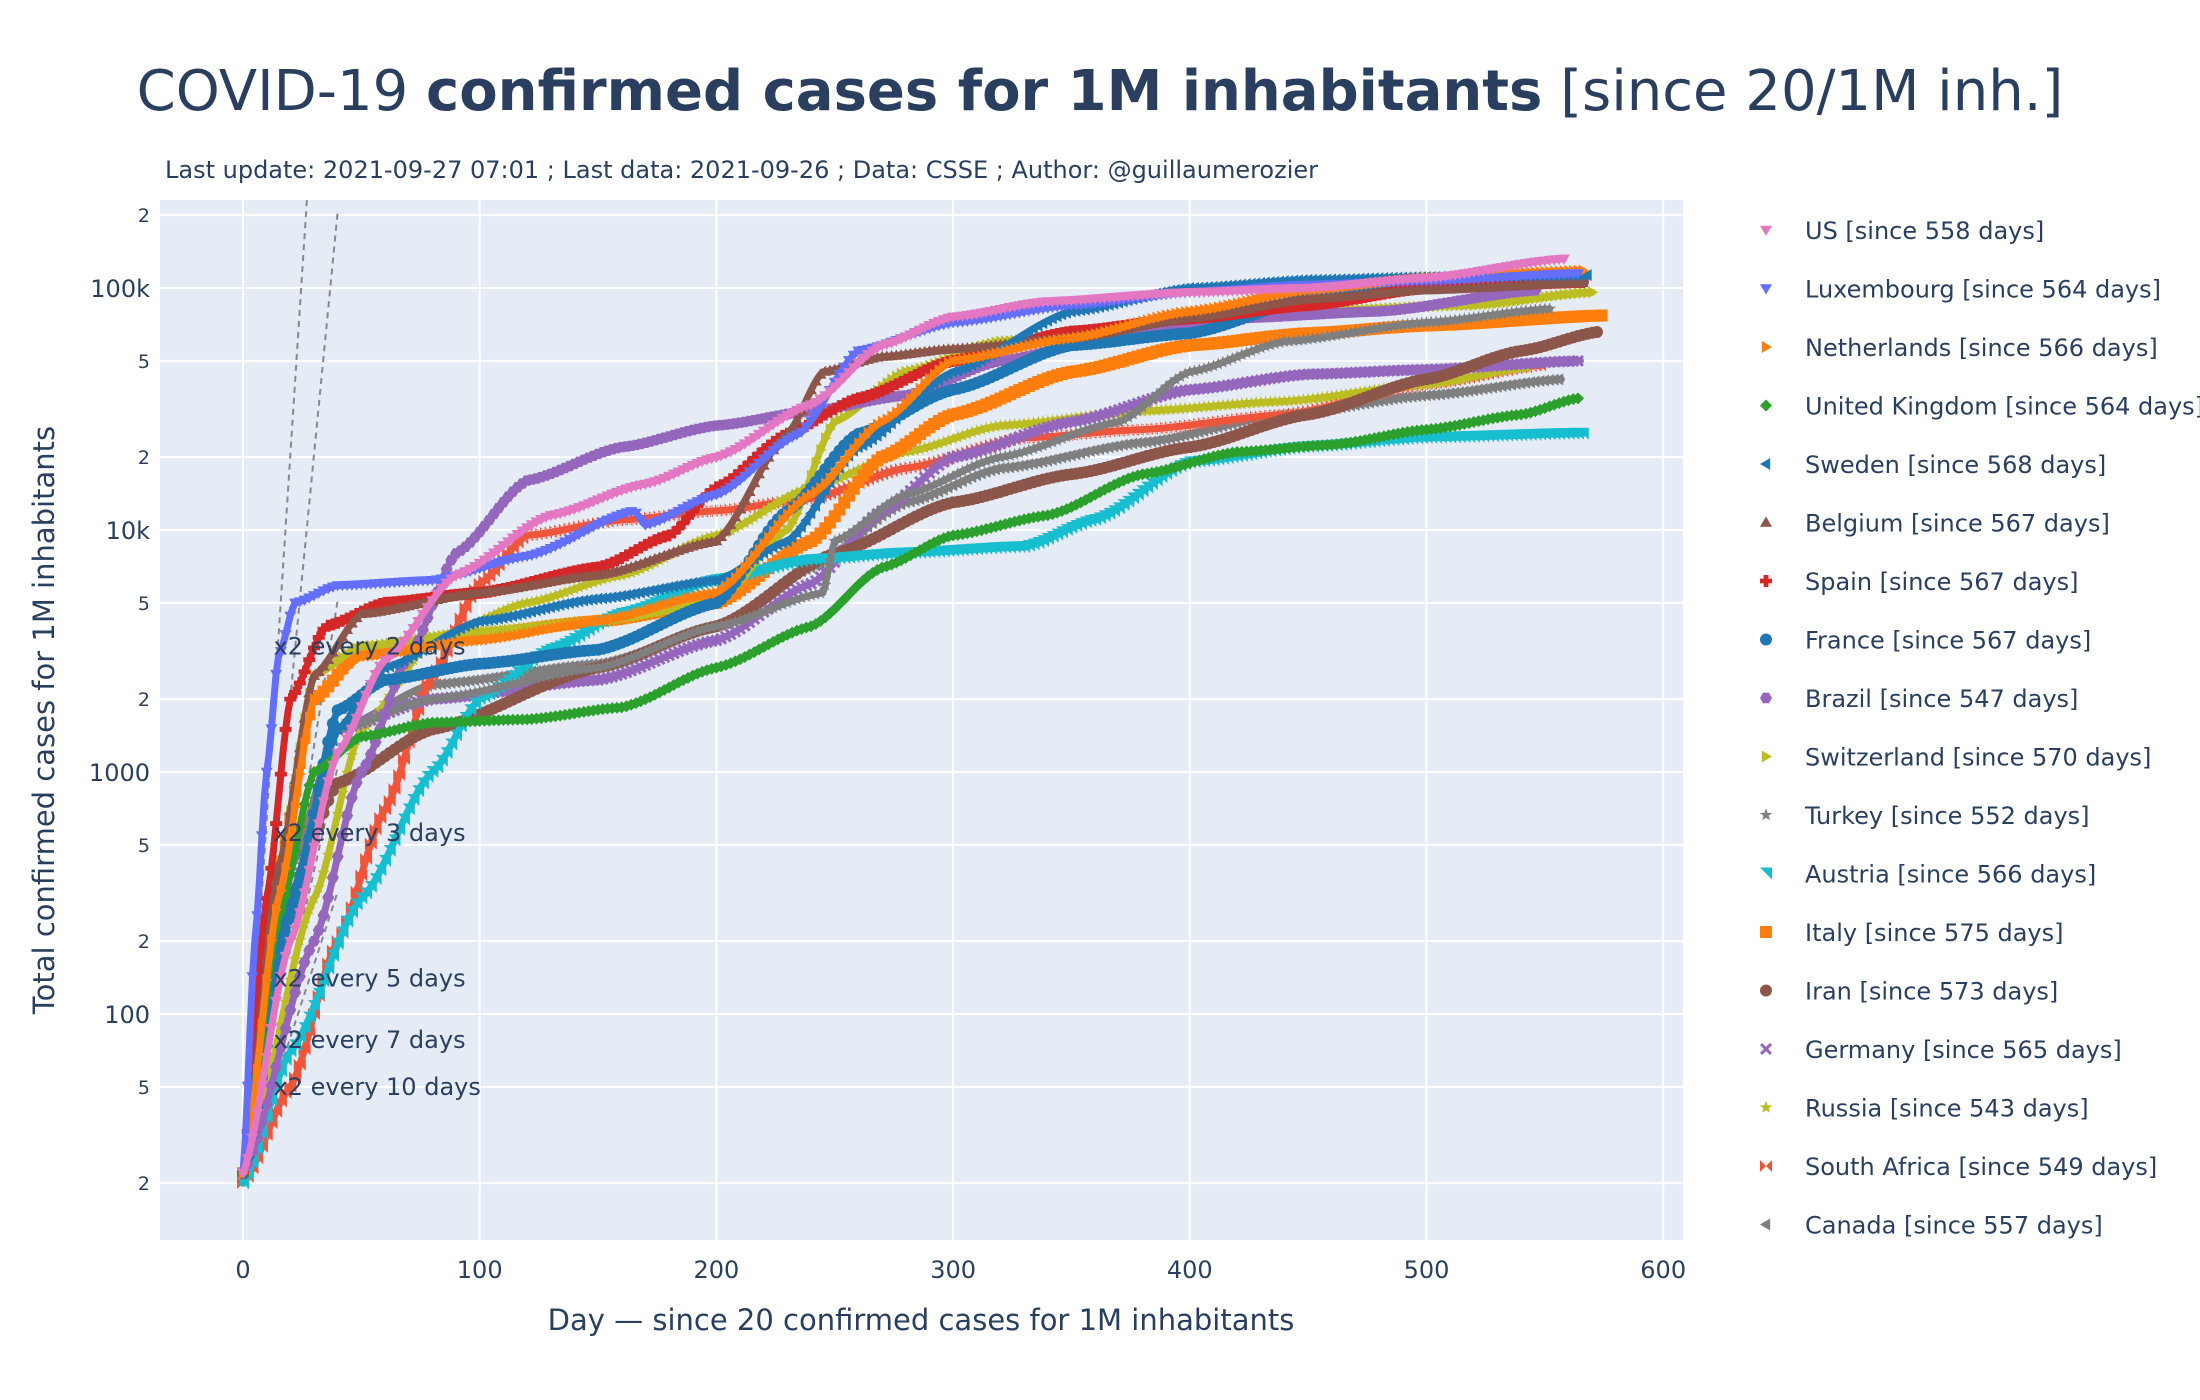 The height and width of the screenshot is (1400, 2200). I want to click on legend-item: Luxembourg [since 564 days], so click(1960, 290).